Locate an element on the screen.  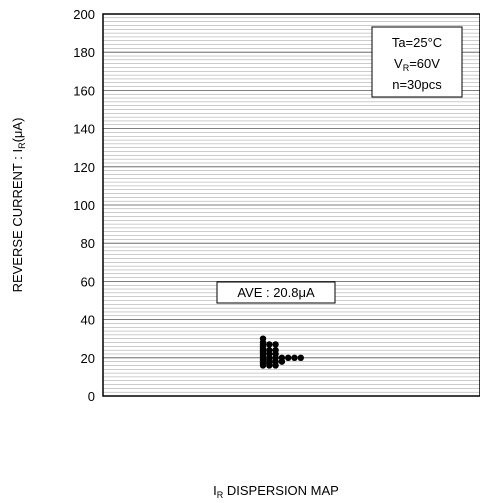
average-annotation: AVE : 20.8μA is located at coordinates (276, 292).